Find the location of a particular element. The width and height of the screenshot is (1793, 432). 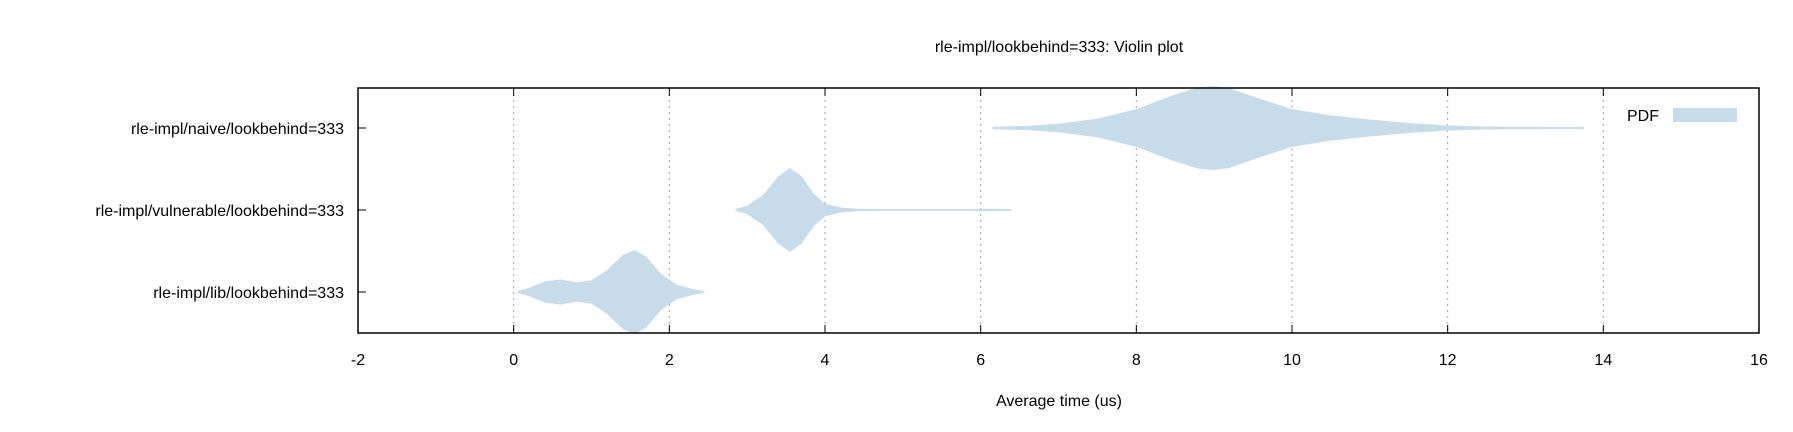

x-tick-label: 8 is located at coordinates (1136, 360).